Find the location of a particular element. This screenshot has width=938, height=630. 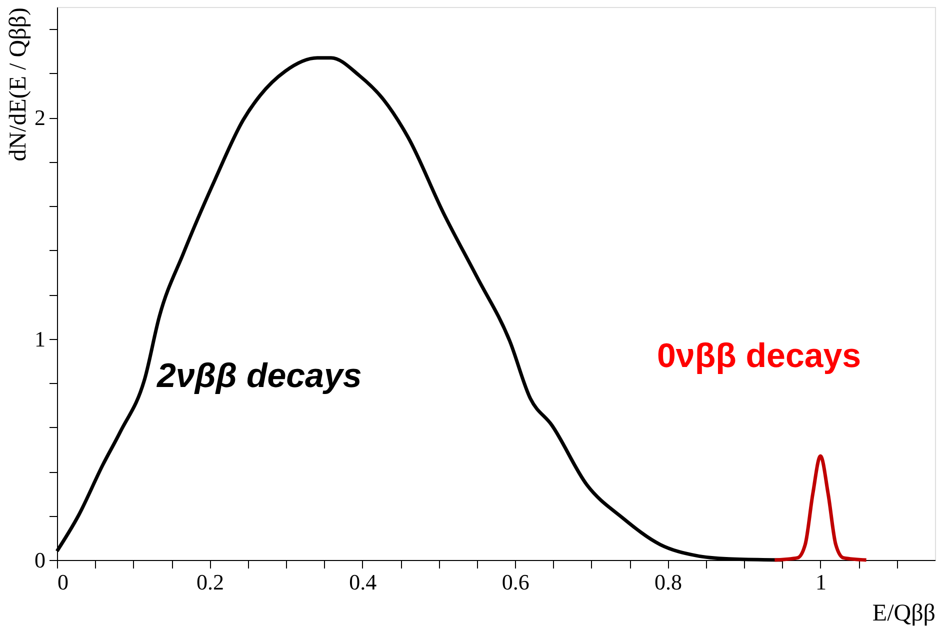

series-label: 2νββ decays is located at coordinates (259, 376).